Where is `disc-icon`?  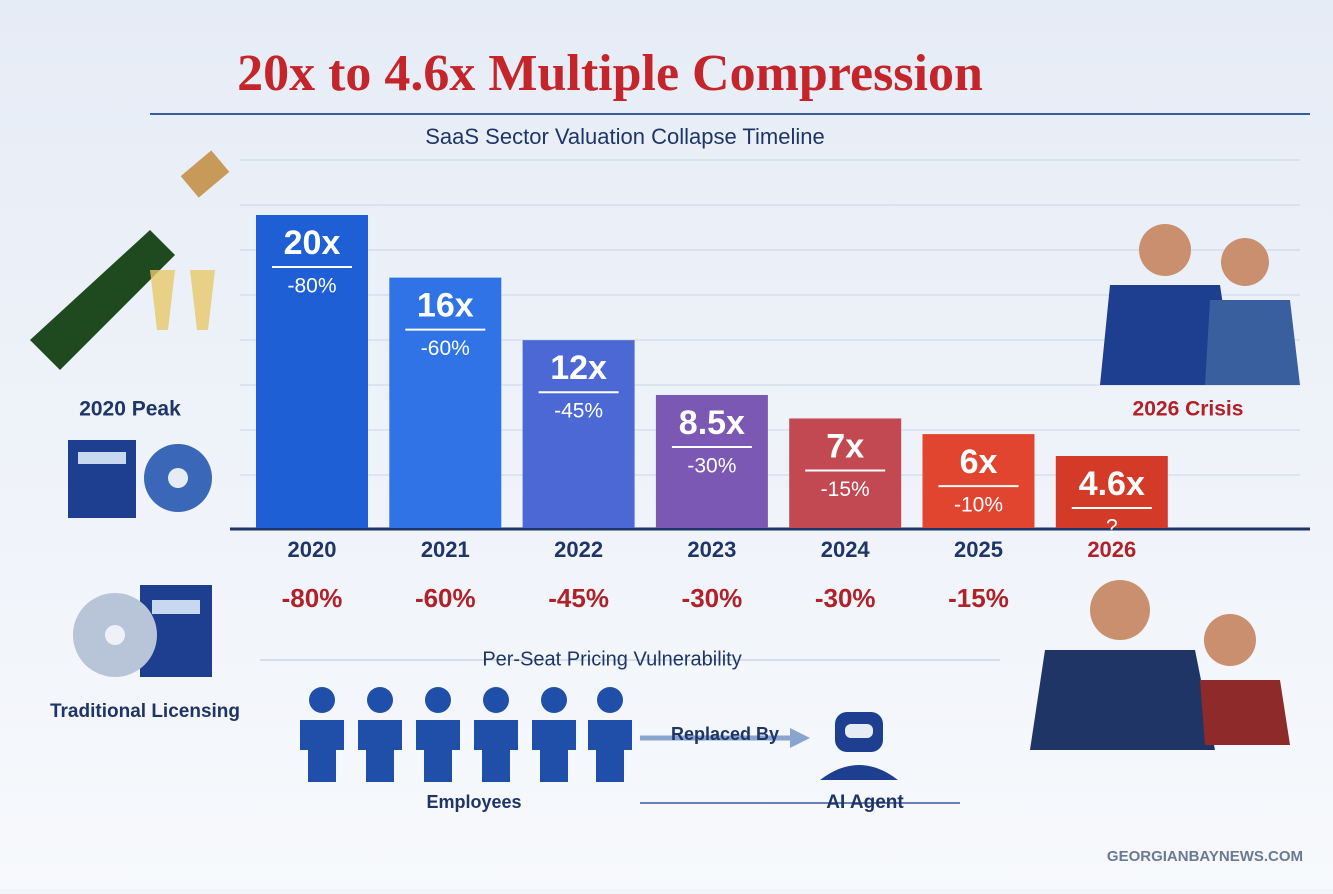
disc-icon is located at coordinates (142, 631).